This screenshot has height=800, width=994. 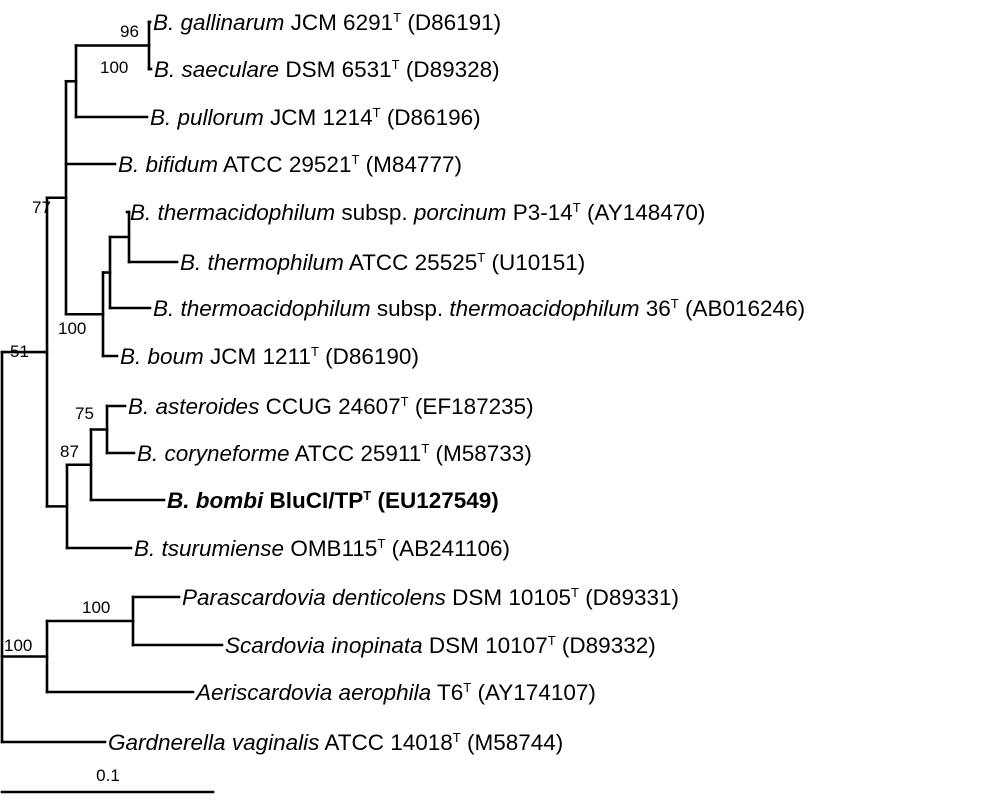 I want to click on taxon-label: B. coryneforme ATCC 25911T (M58733), so click(x=334, y=453).